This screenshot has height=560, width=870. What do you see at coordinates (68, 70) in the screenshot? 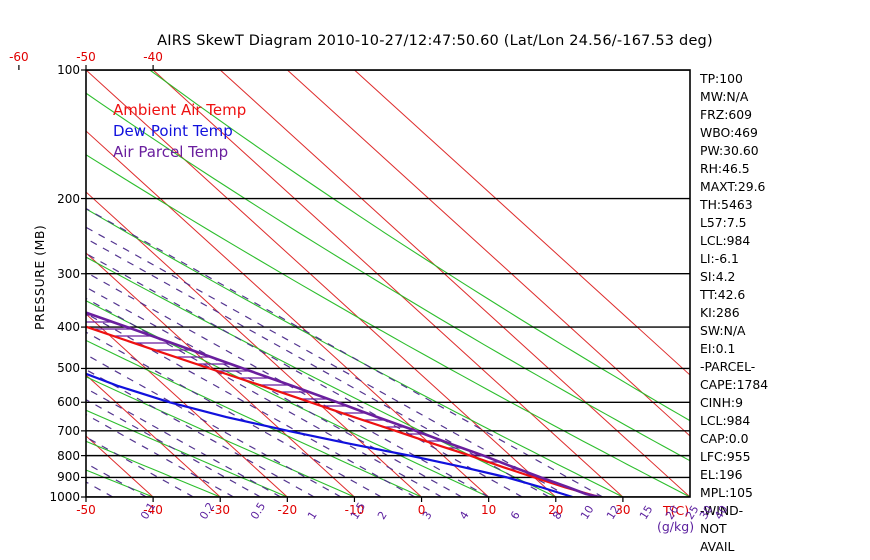
I see `pressure-tick-100: 100` at bounding box center [68, 70].